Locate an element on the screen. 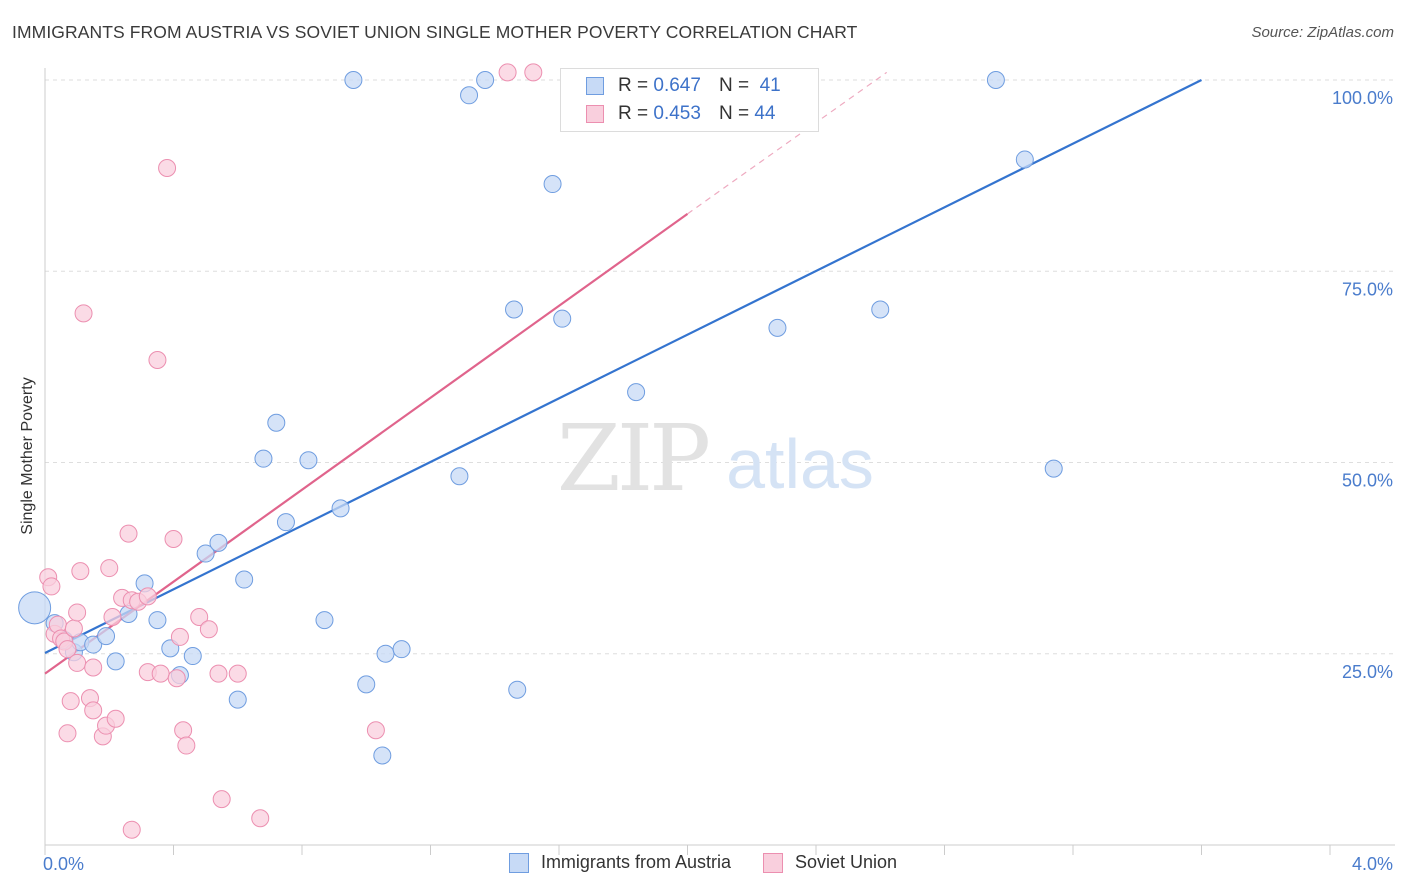 The width and height of the screenshot is (1406, 892). watermark-atlas: atlas is located at coordinates (800, 464).